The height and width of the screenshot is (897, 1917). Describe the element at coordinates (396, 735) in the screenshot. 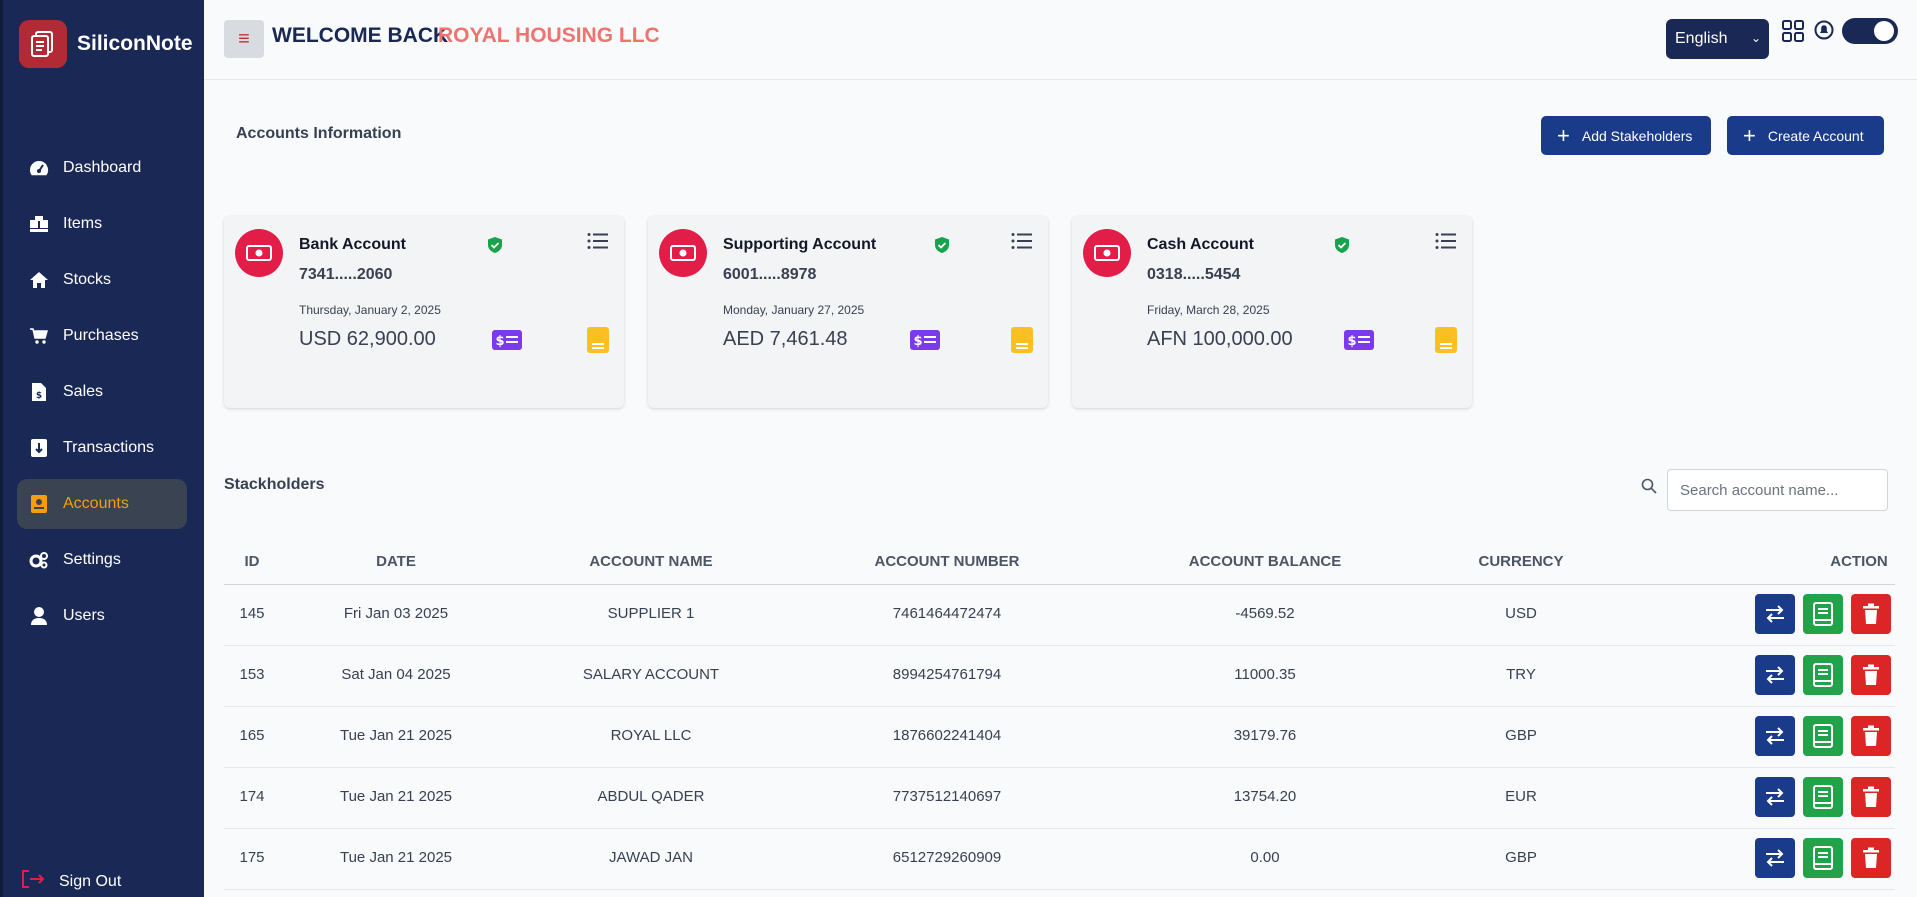

I see `cell-date: Tue Jan 21 2025` at that location.